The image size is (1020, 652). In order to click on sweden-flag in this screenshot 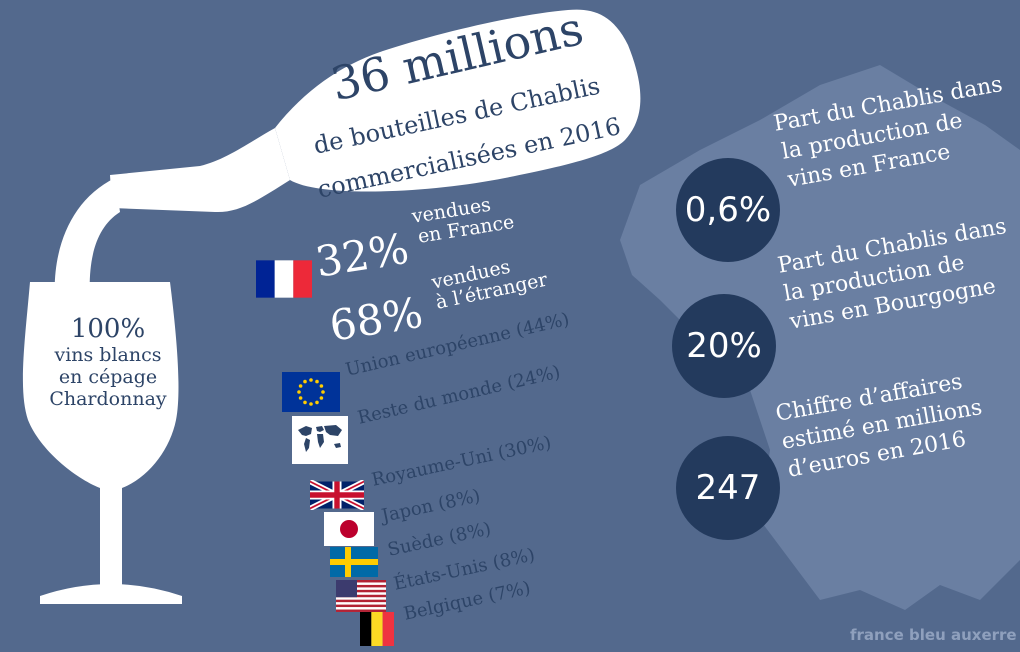, I will do `click(354, 562)`.